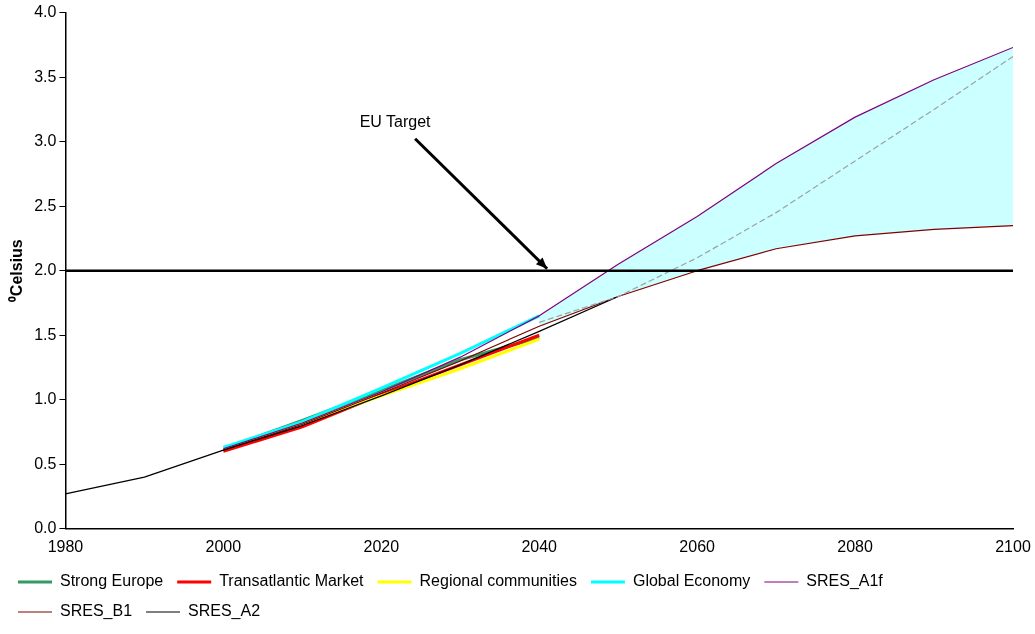 The image size is (1035, 634). What do you see at coordinates (45, 463) in the screenshot?
I see `y-tick-label: 0.5` at bounding box center [45, 463].